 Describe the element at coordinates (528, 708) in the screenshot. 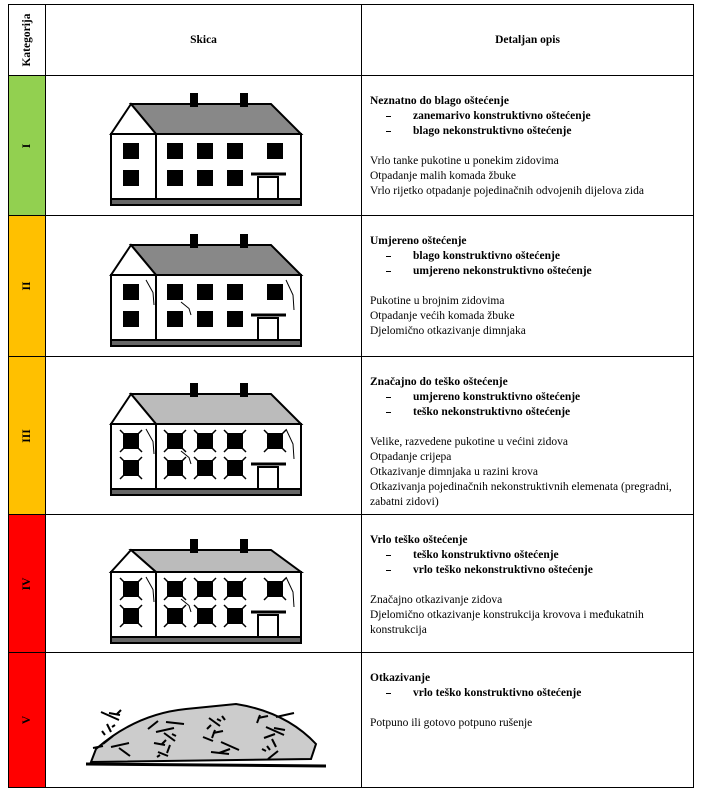

I see `spacer` at that location.